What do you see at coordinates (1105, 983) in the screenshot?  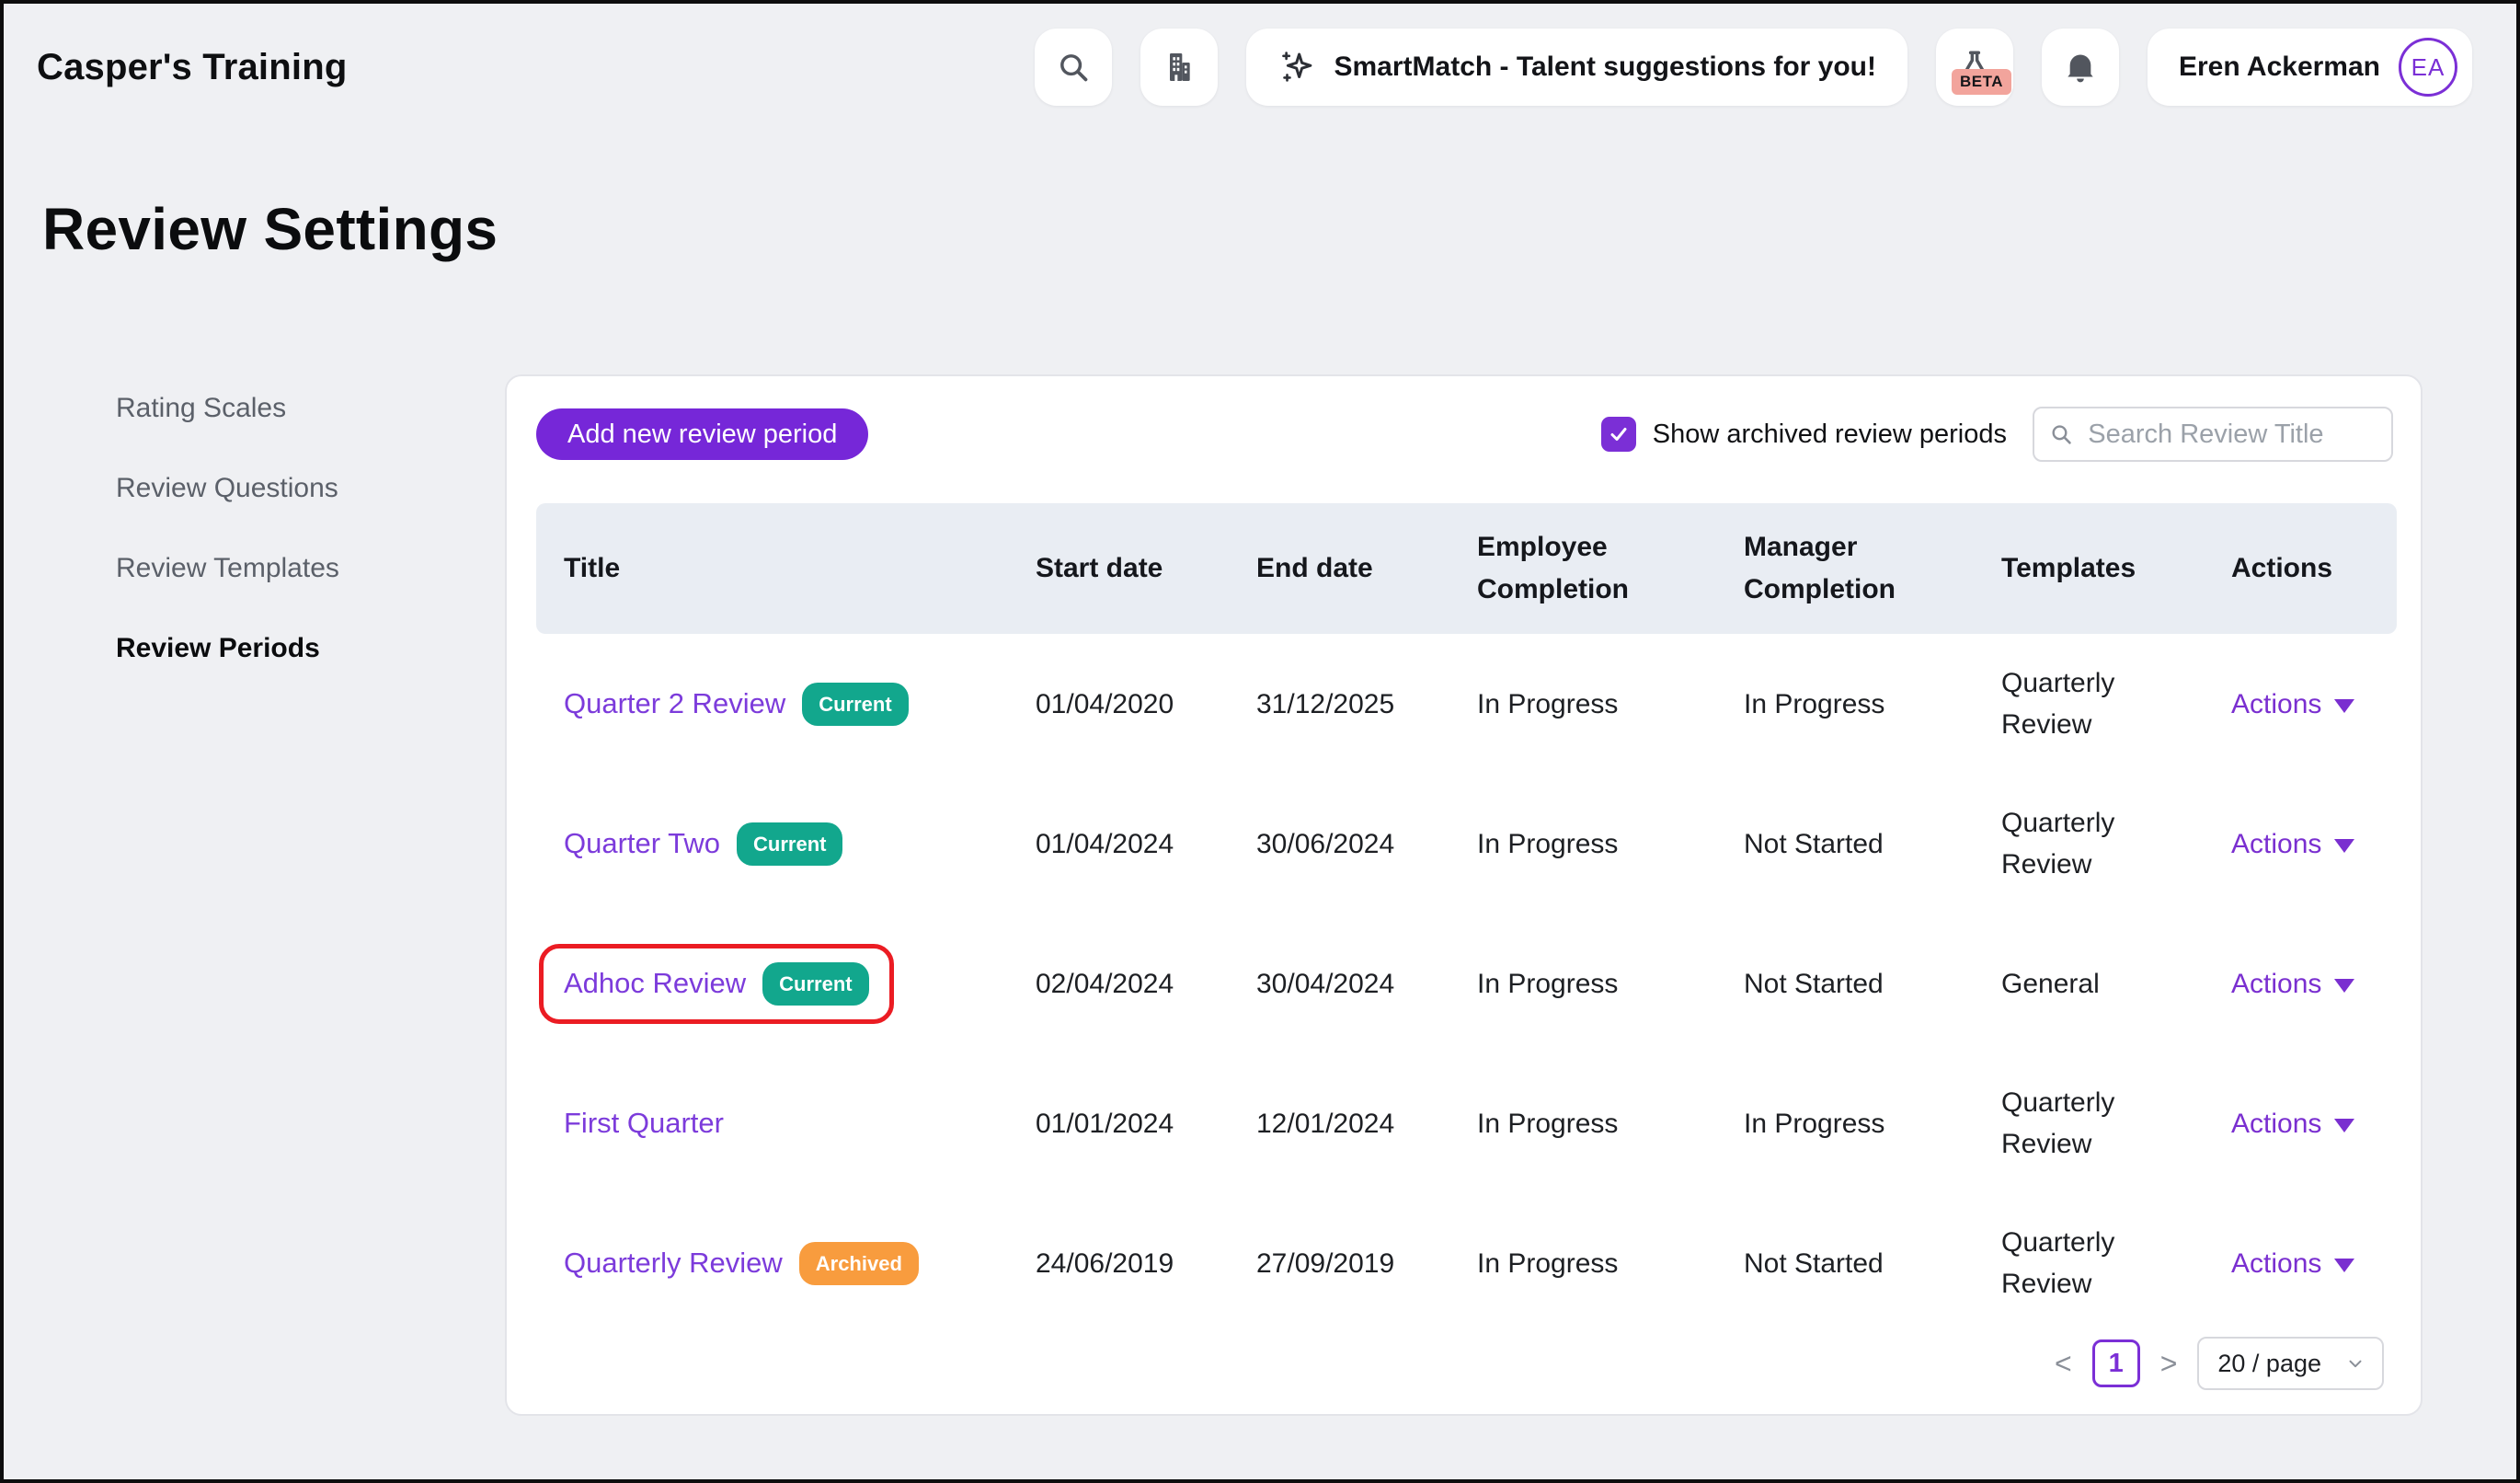 I see `start-date-cell: 02/04/2024` at bounding box center [1105, 983].